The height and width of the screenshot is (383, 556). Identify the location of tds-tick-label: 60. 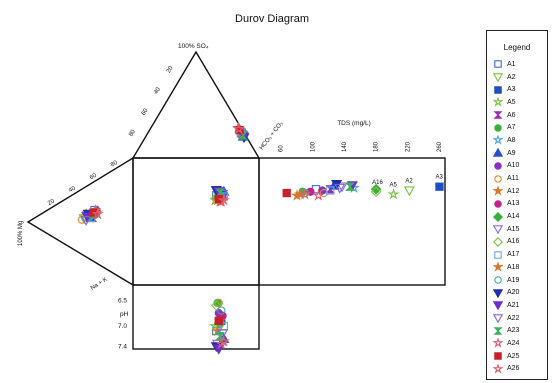
(282, 148).